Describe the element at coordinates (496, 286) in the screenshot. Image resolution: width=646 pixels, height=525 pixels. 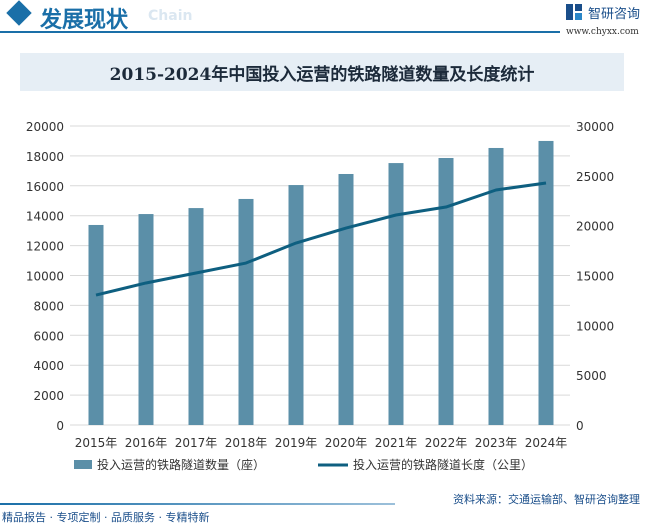
I see `bar-2023年` at that location.